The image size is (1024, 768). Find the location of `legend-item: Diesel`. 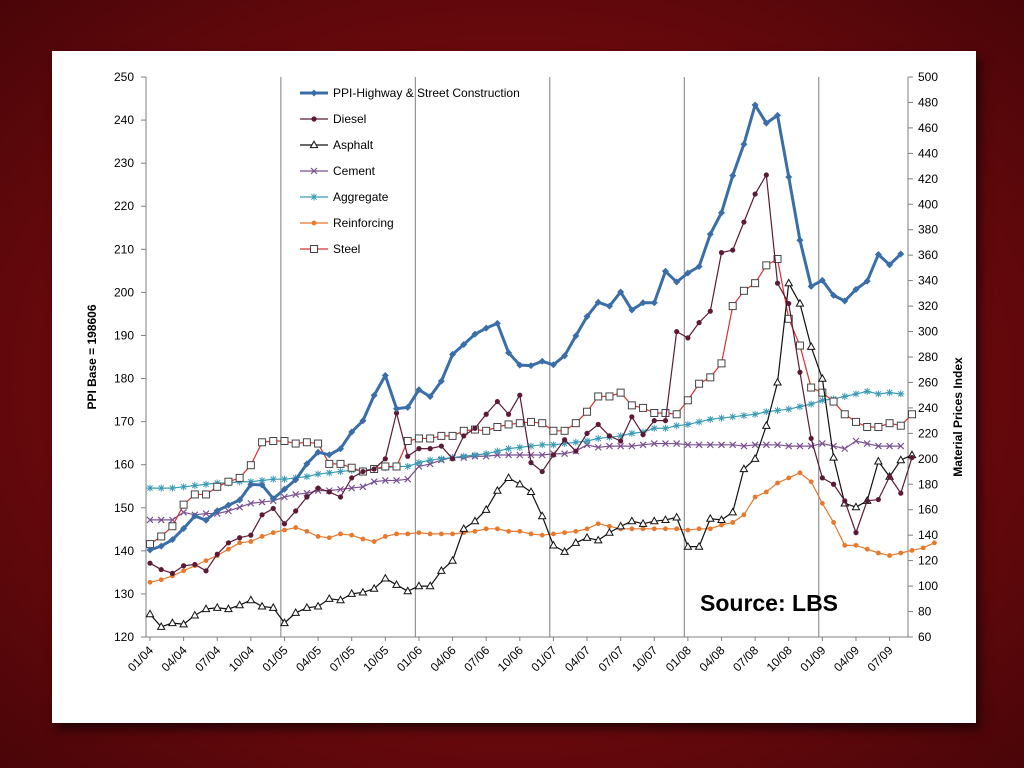

legend-item: Diesel is located at coordinates (333, 119).